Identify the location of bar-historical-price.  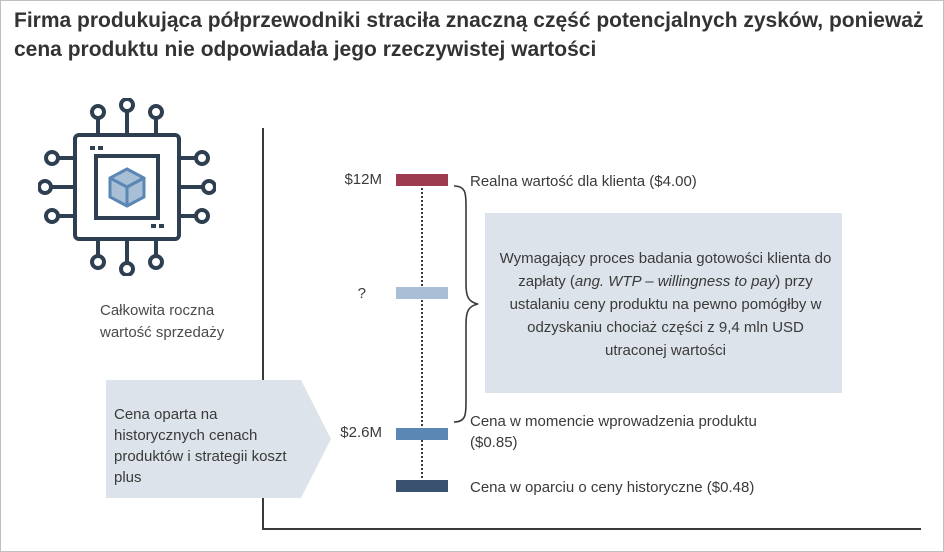
(422, 486).